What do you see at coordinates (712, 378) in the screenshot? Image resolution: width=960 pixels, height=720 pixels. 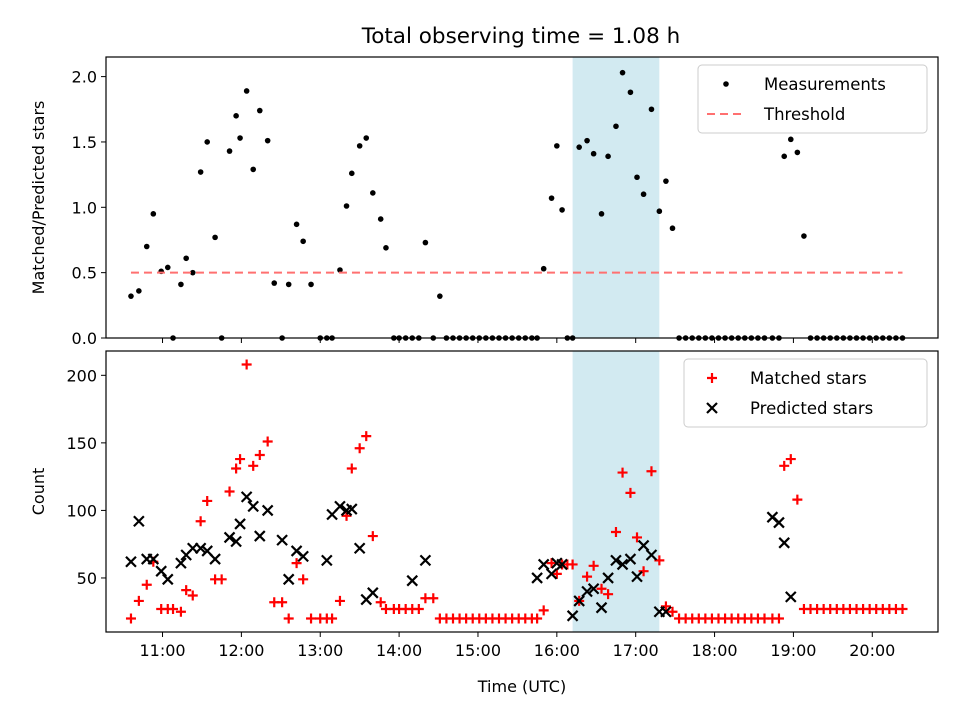 I see `legend-matched-marker` at bounding box center [712, 378].